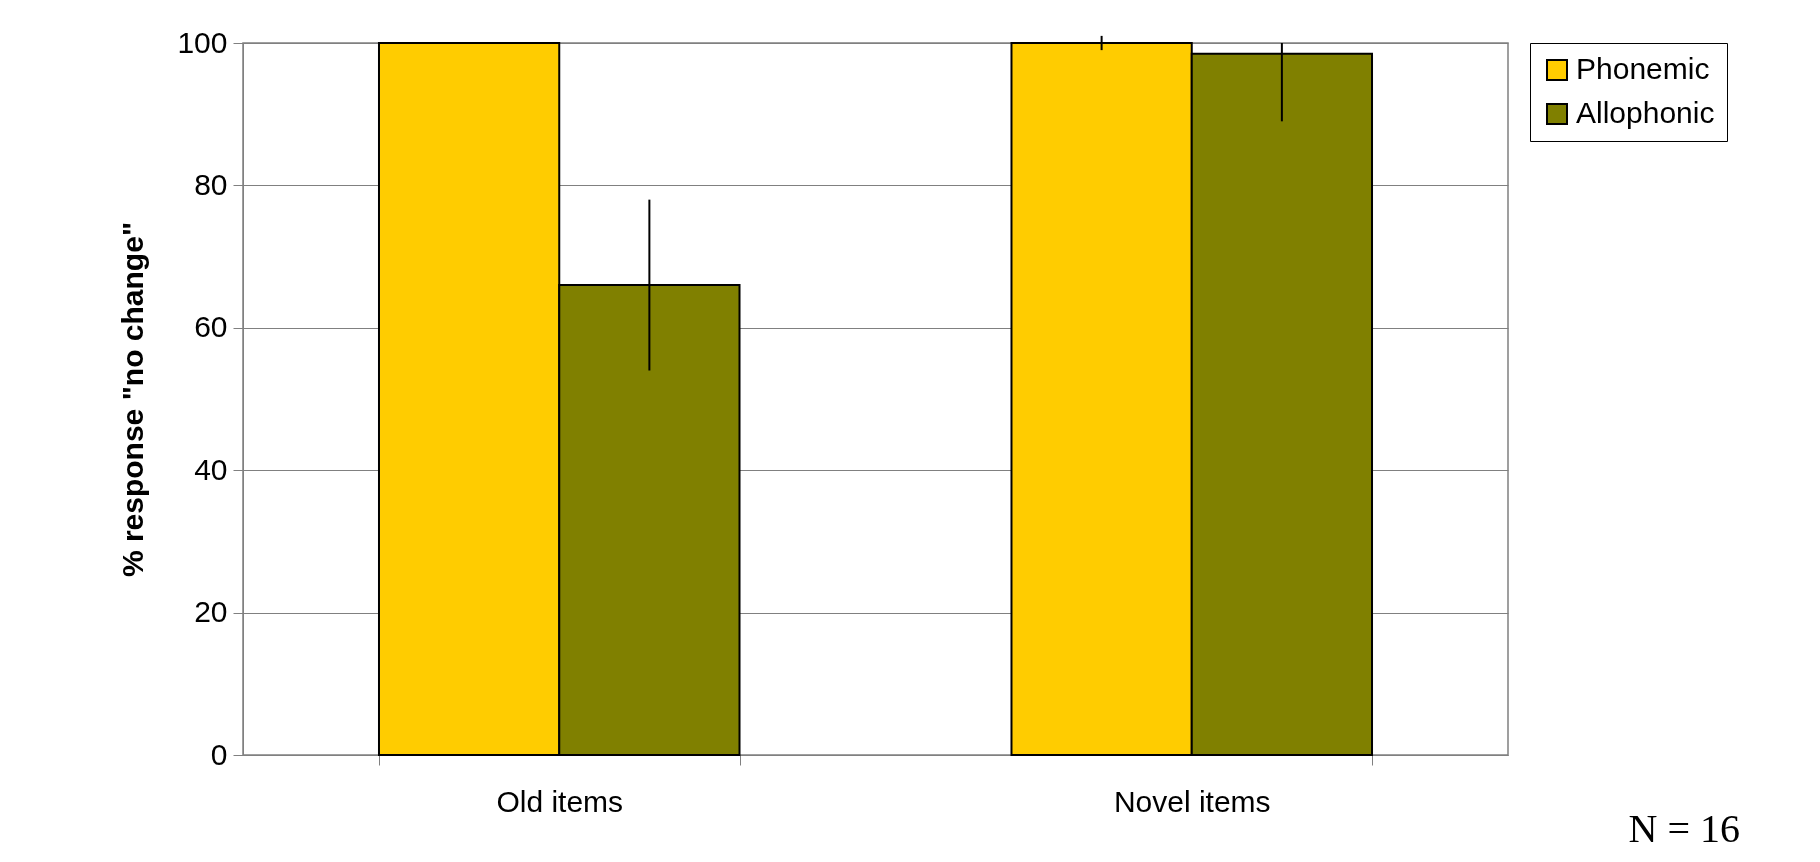  I want to click on y-tick-label: 20, so click(211, 612).